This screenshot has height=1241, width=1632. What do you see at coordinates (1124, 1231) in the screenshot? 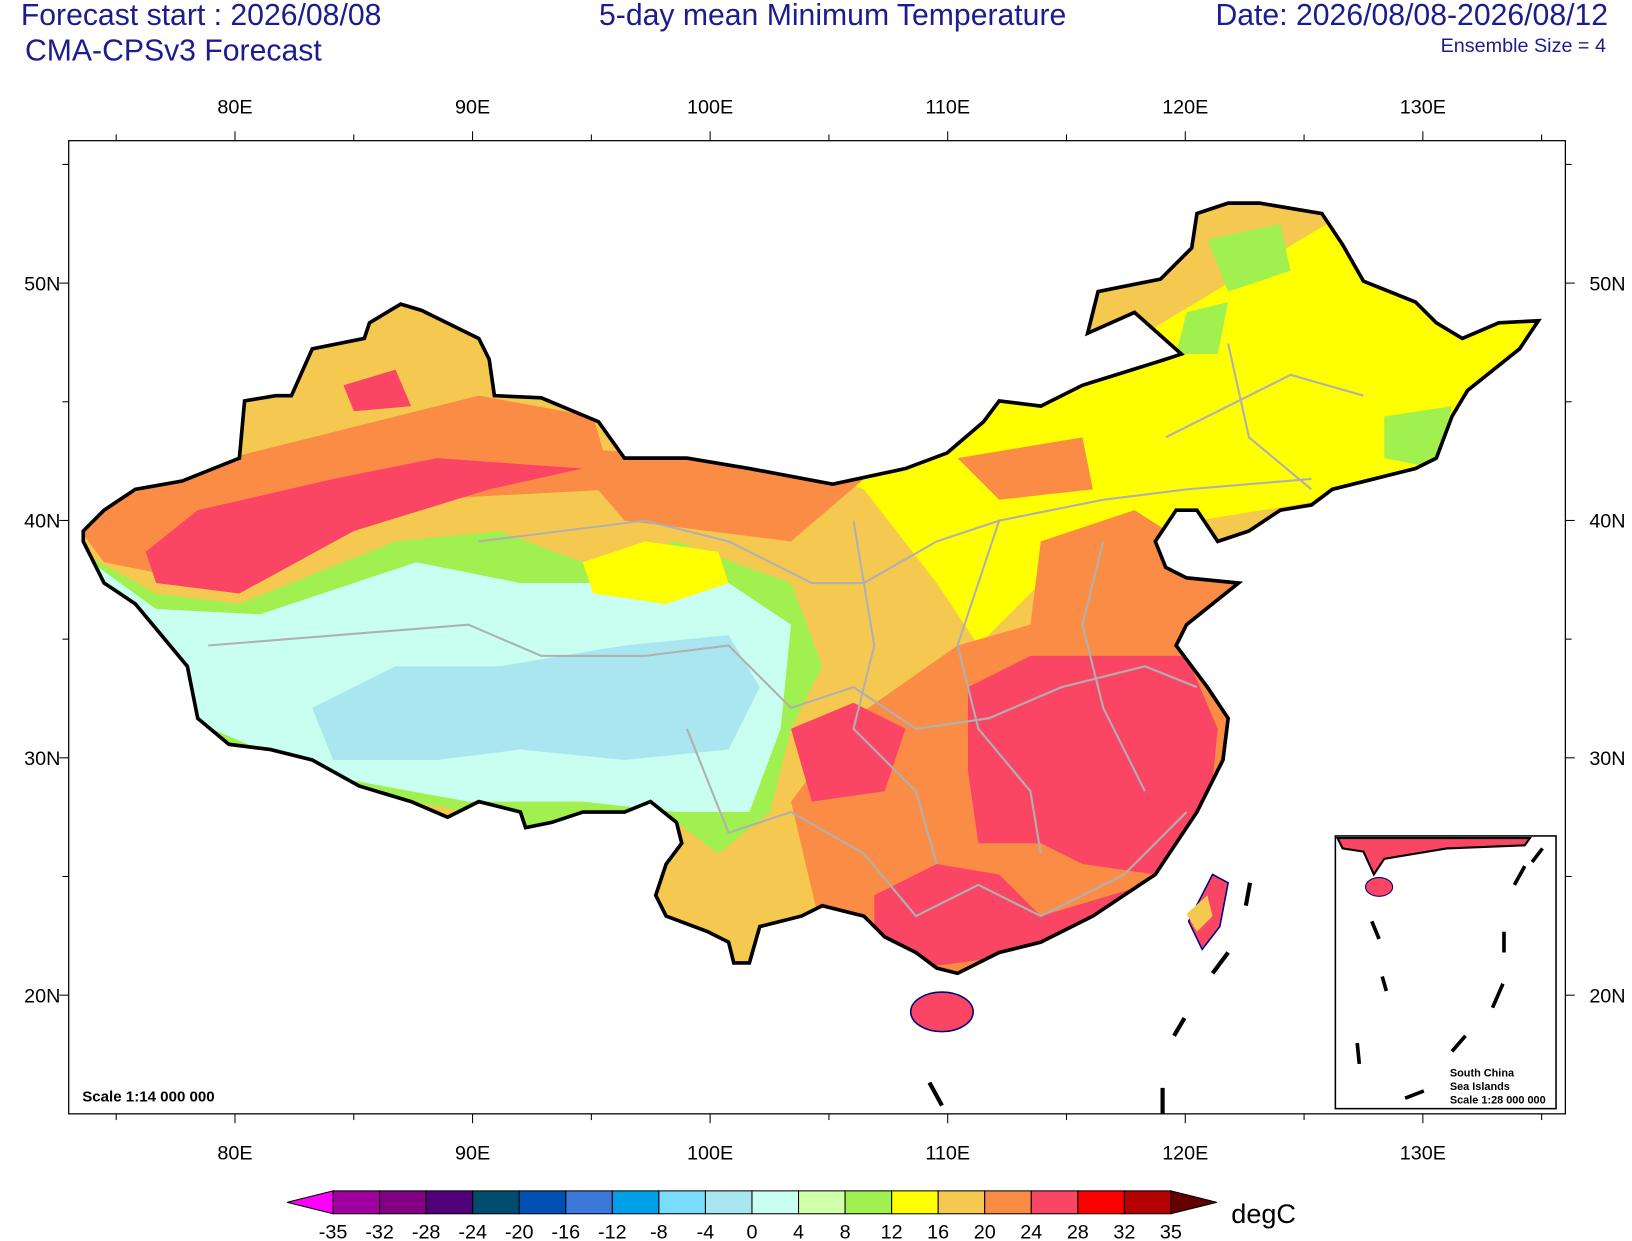
I see `colorbar-label: 32` at bounding box center [1124, 1231].